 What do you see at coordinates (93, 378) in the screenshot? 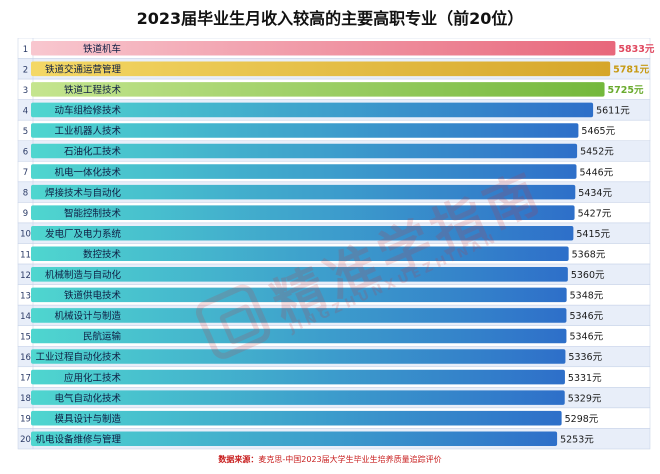
I see `category-label: 应用化工技术` at bounding box center [93, 378].